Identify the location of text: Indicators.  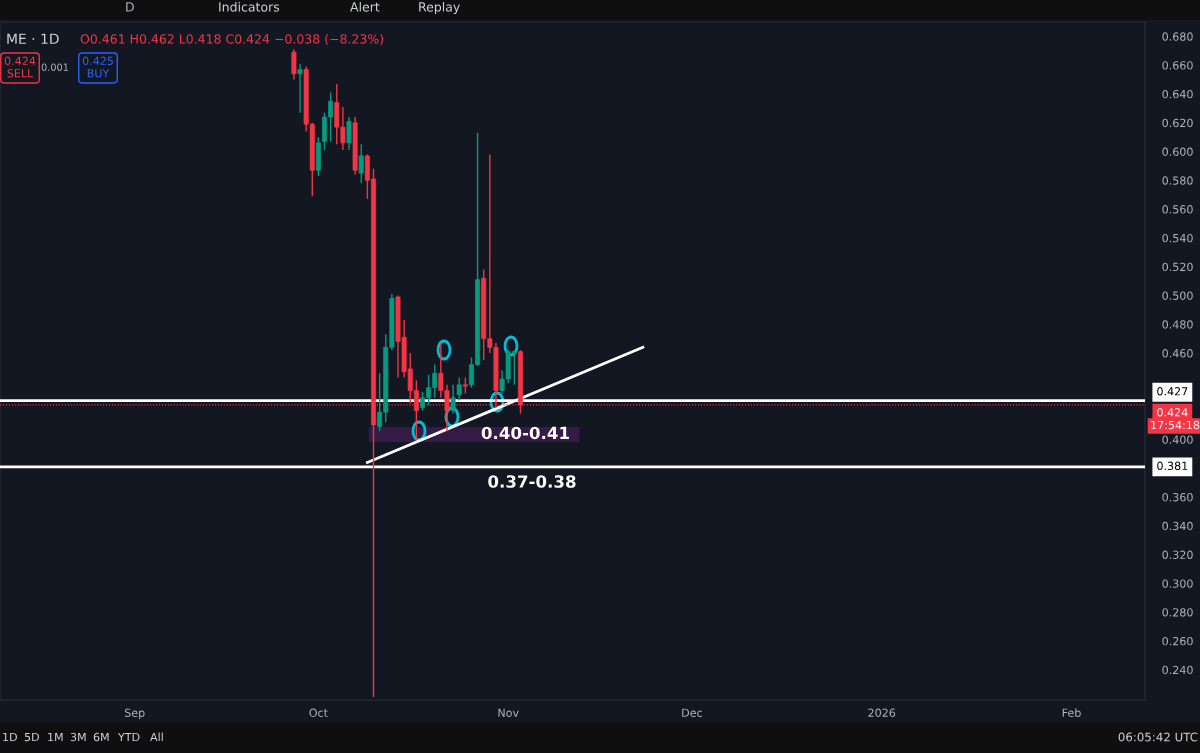
(249, 6).